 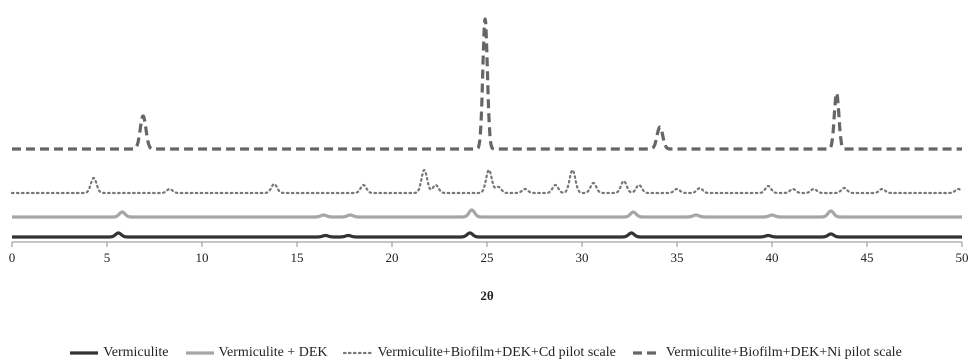 I want to click on x-tick-label: 25, so click(x=487, y=257).